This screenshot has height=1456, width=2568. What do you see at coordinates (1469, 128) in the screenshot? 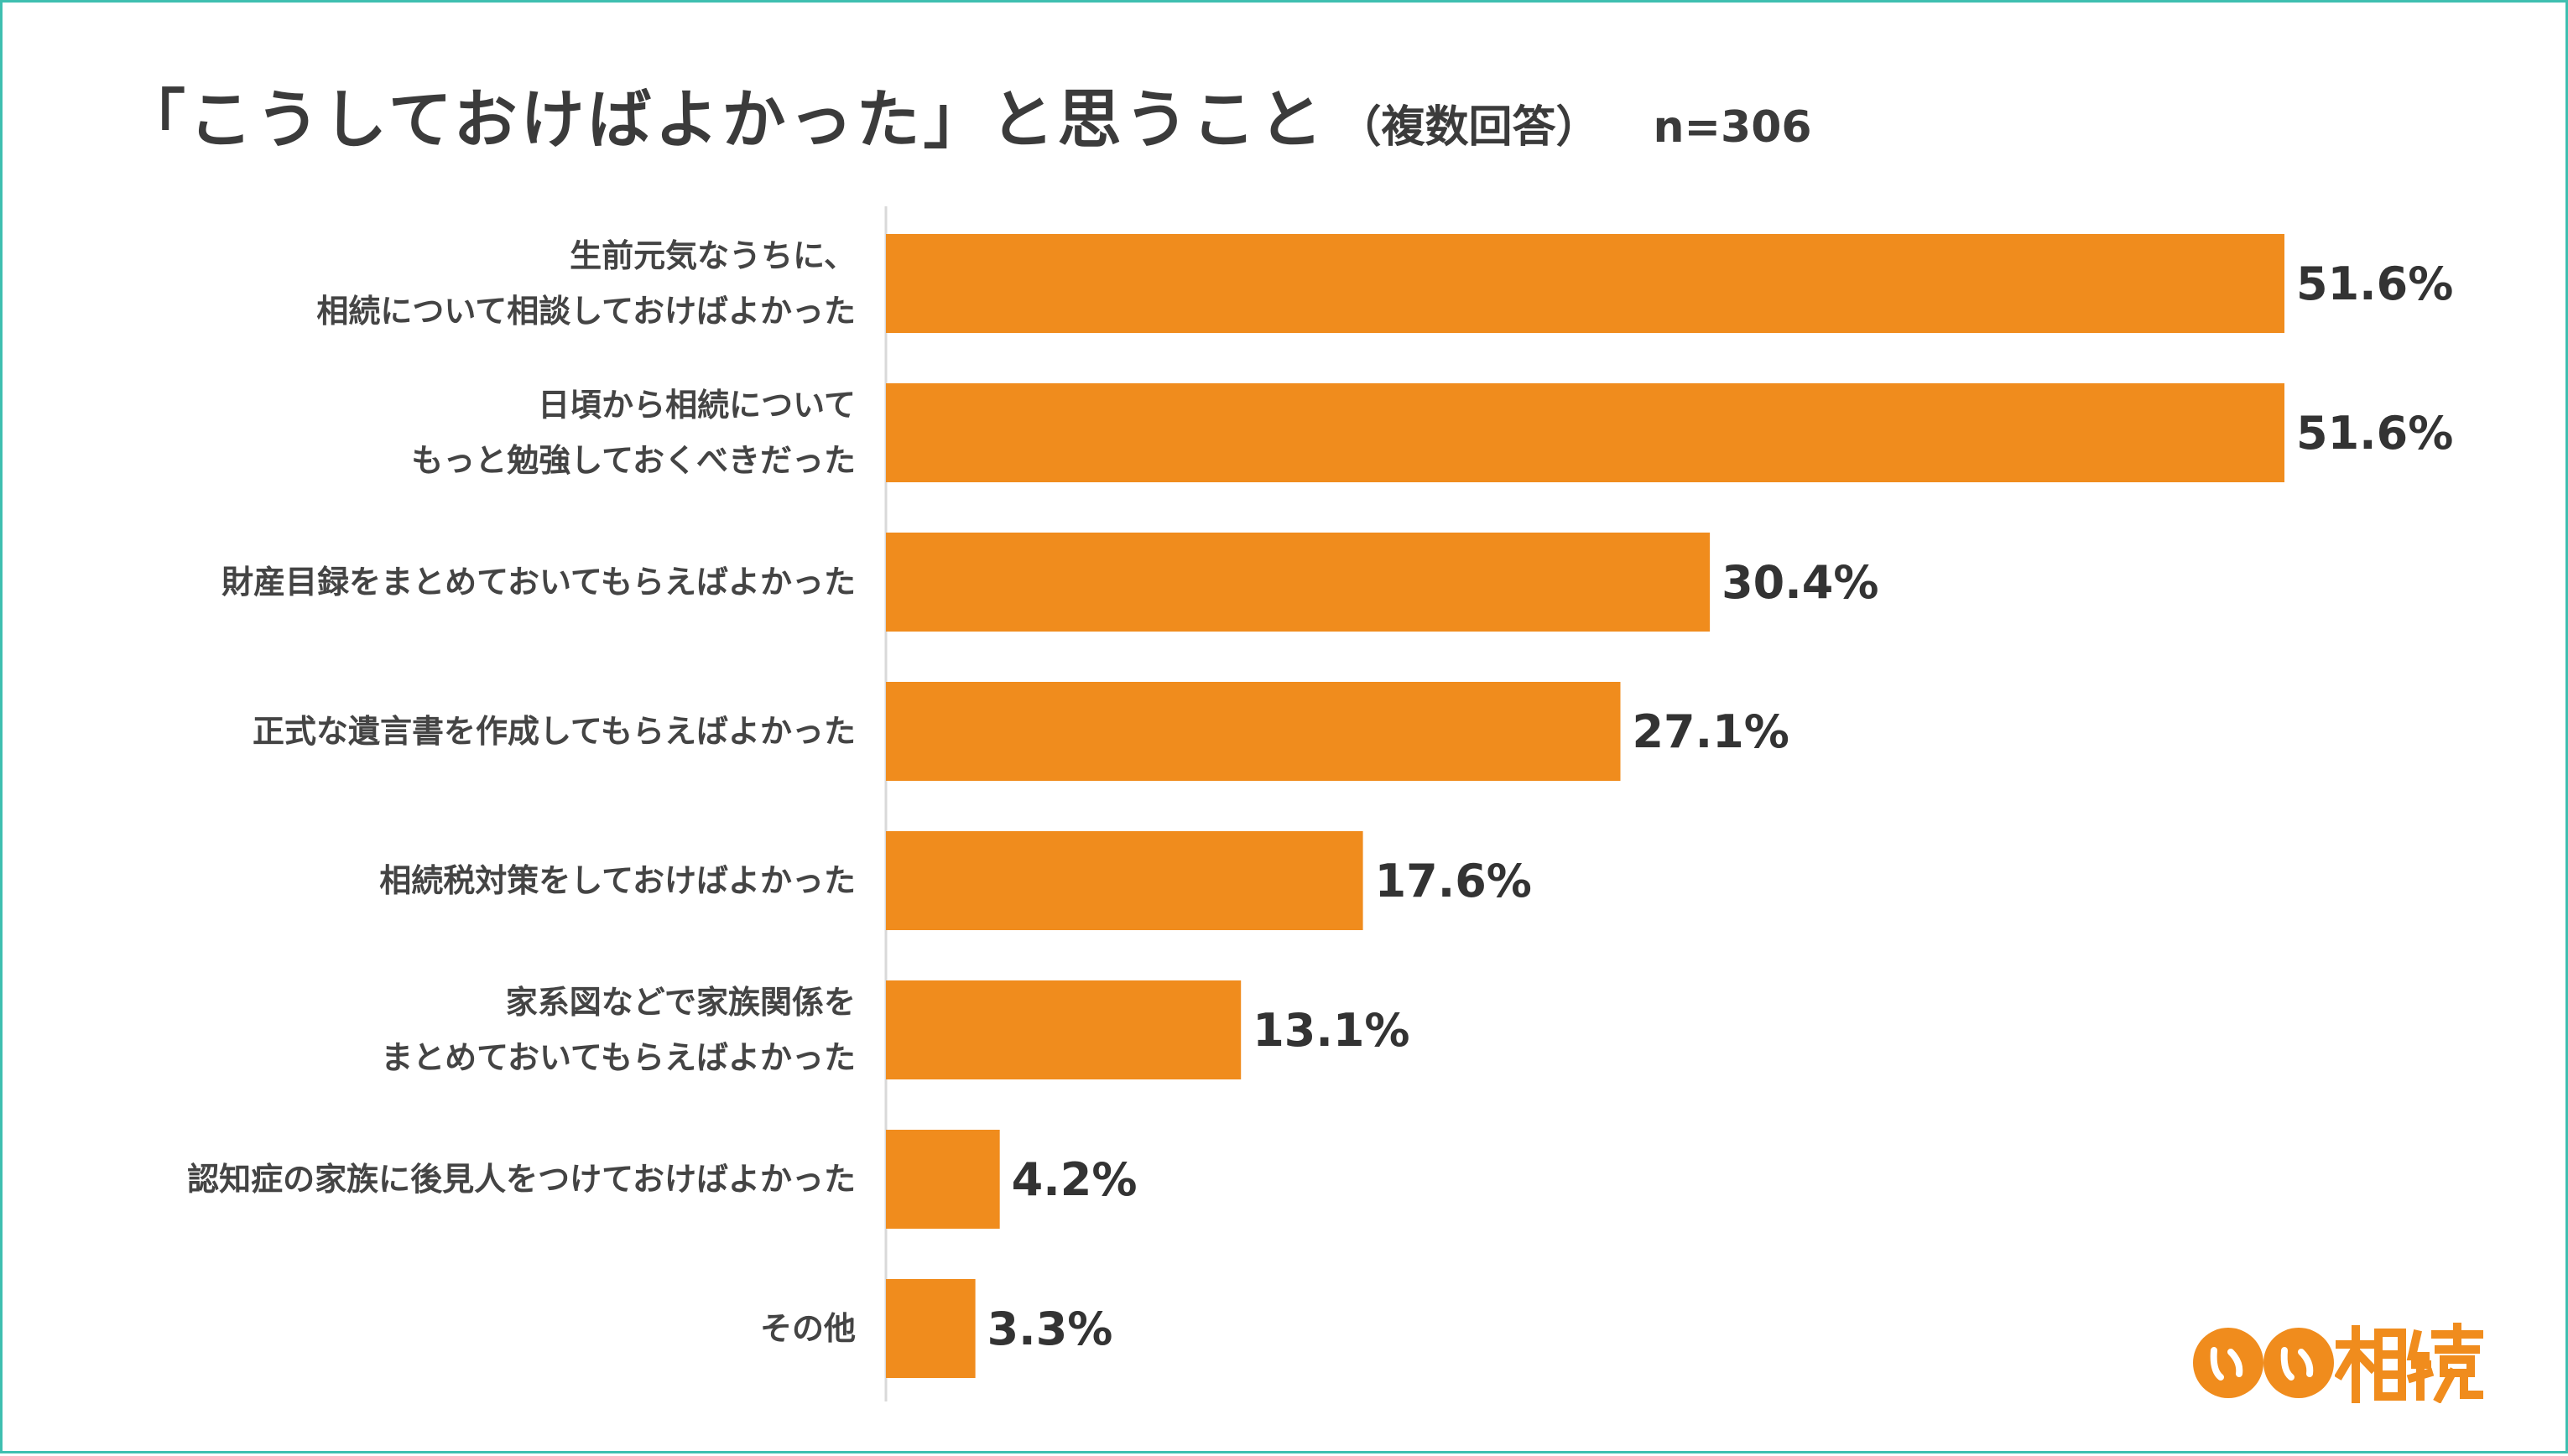
I see `title-note: （複数回答）` at bounding box center [1469, 128].